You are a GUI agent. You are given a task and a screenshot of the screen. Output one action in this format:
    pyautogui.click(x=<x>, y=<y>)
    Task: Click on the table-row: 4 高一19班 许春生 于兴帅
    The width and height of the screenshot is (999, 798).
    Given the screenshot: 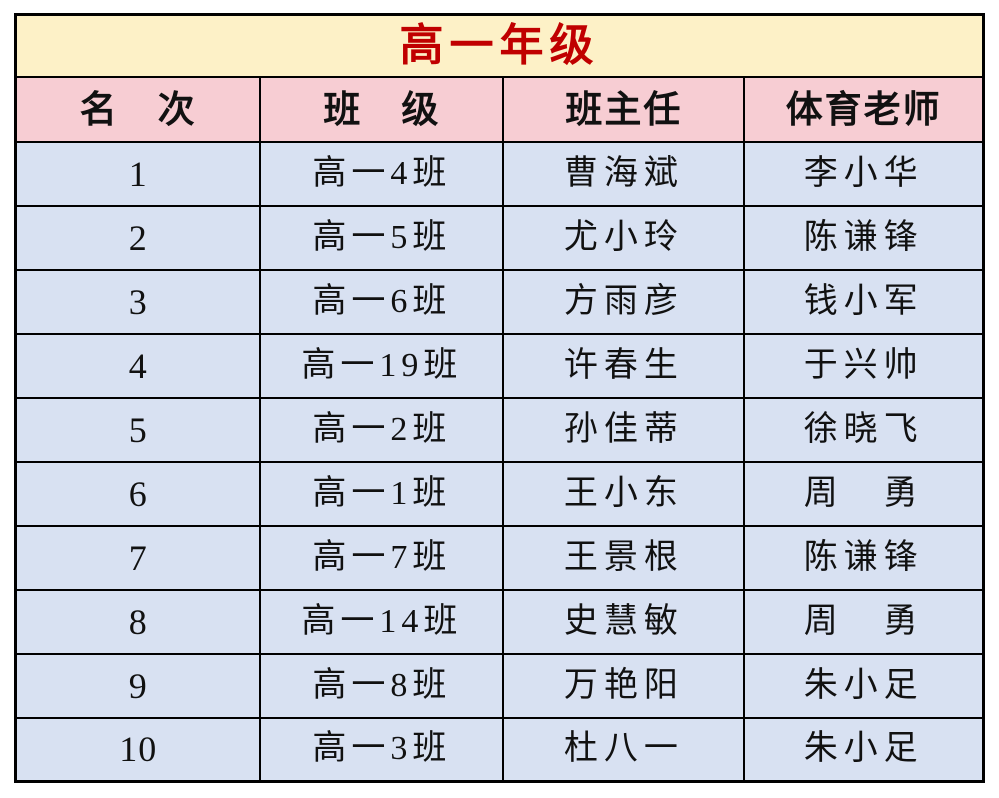 What is the action you would take?
    pyautogui.click(x=499, y=365)
    